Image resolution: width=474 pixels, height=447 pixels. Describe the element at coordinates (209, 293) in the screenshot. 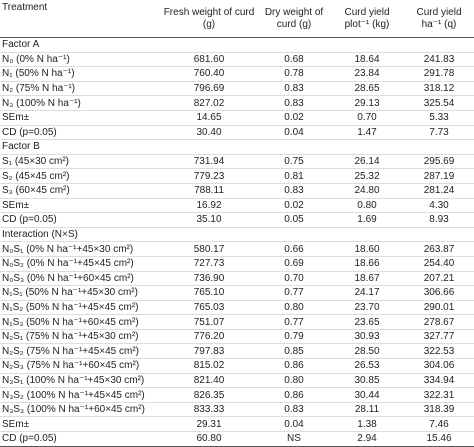

I see `value-cell: 765.10` at that location.